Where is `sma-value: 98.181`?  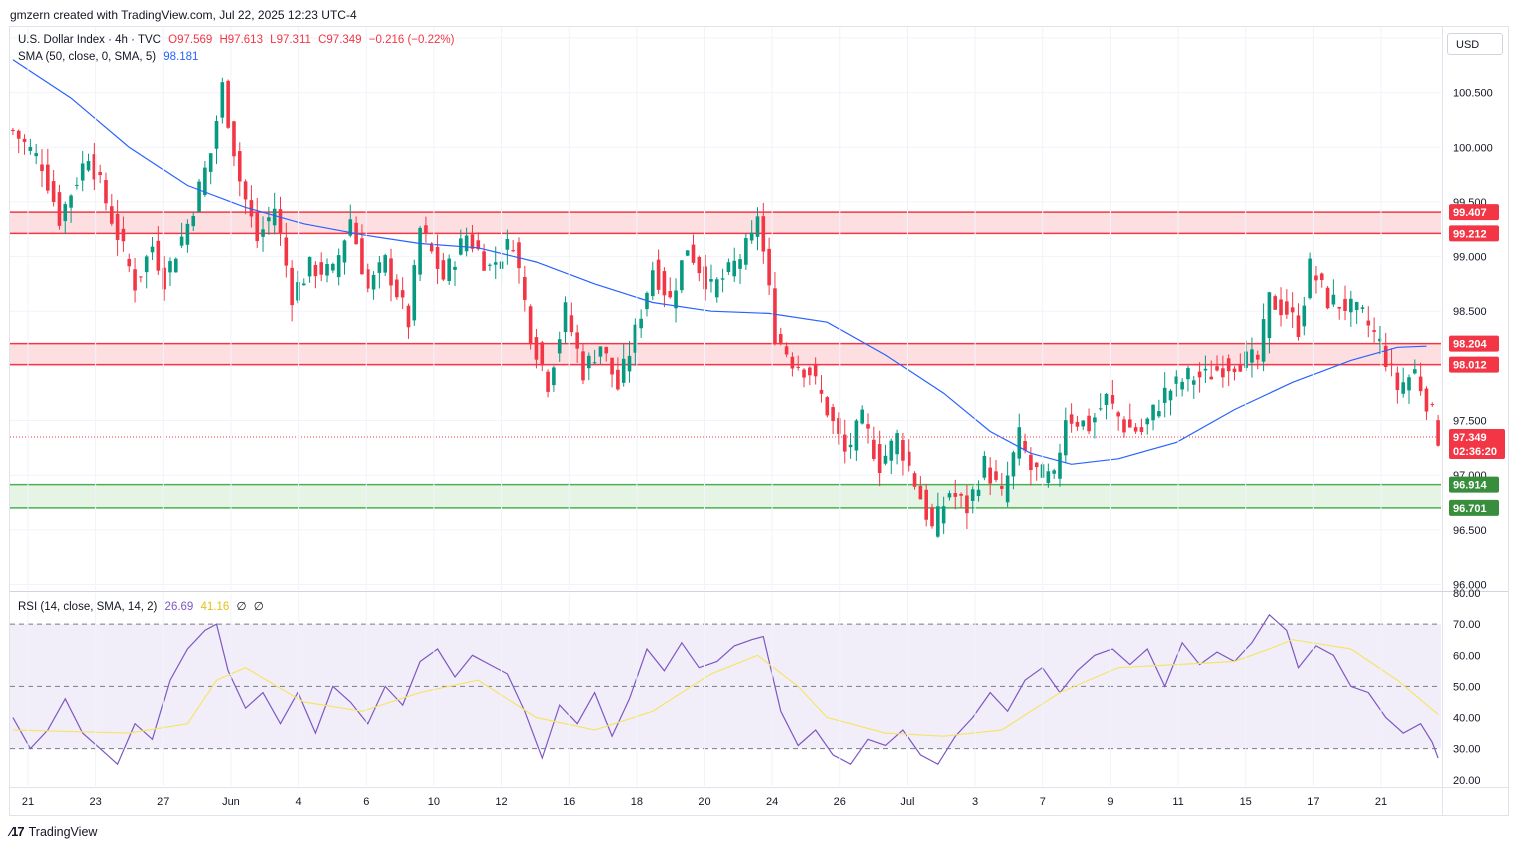
sma-value: 98.181 is located at coordinates (181, 57).